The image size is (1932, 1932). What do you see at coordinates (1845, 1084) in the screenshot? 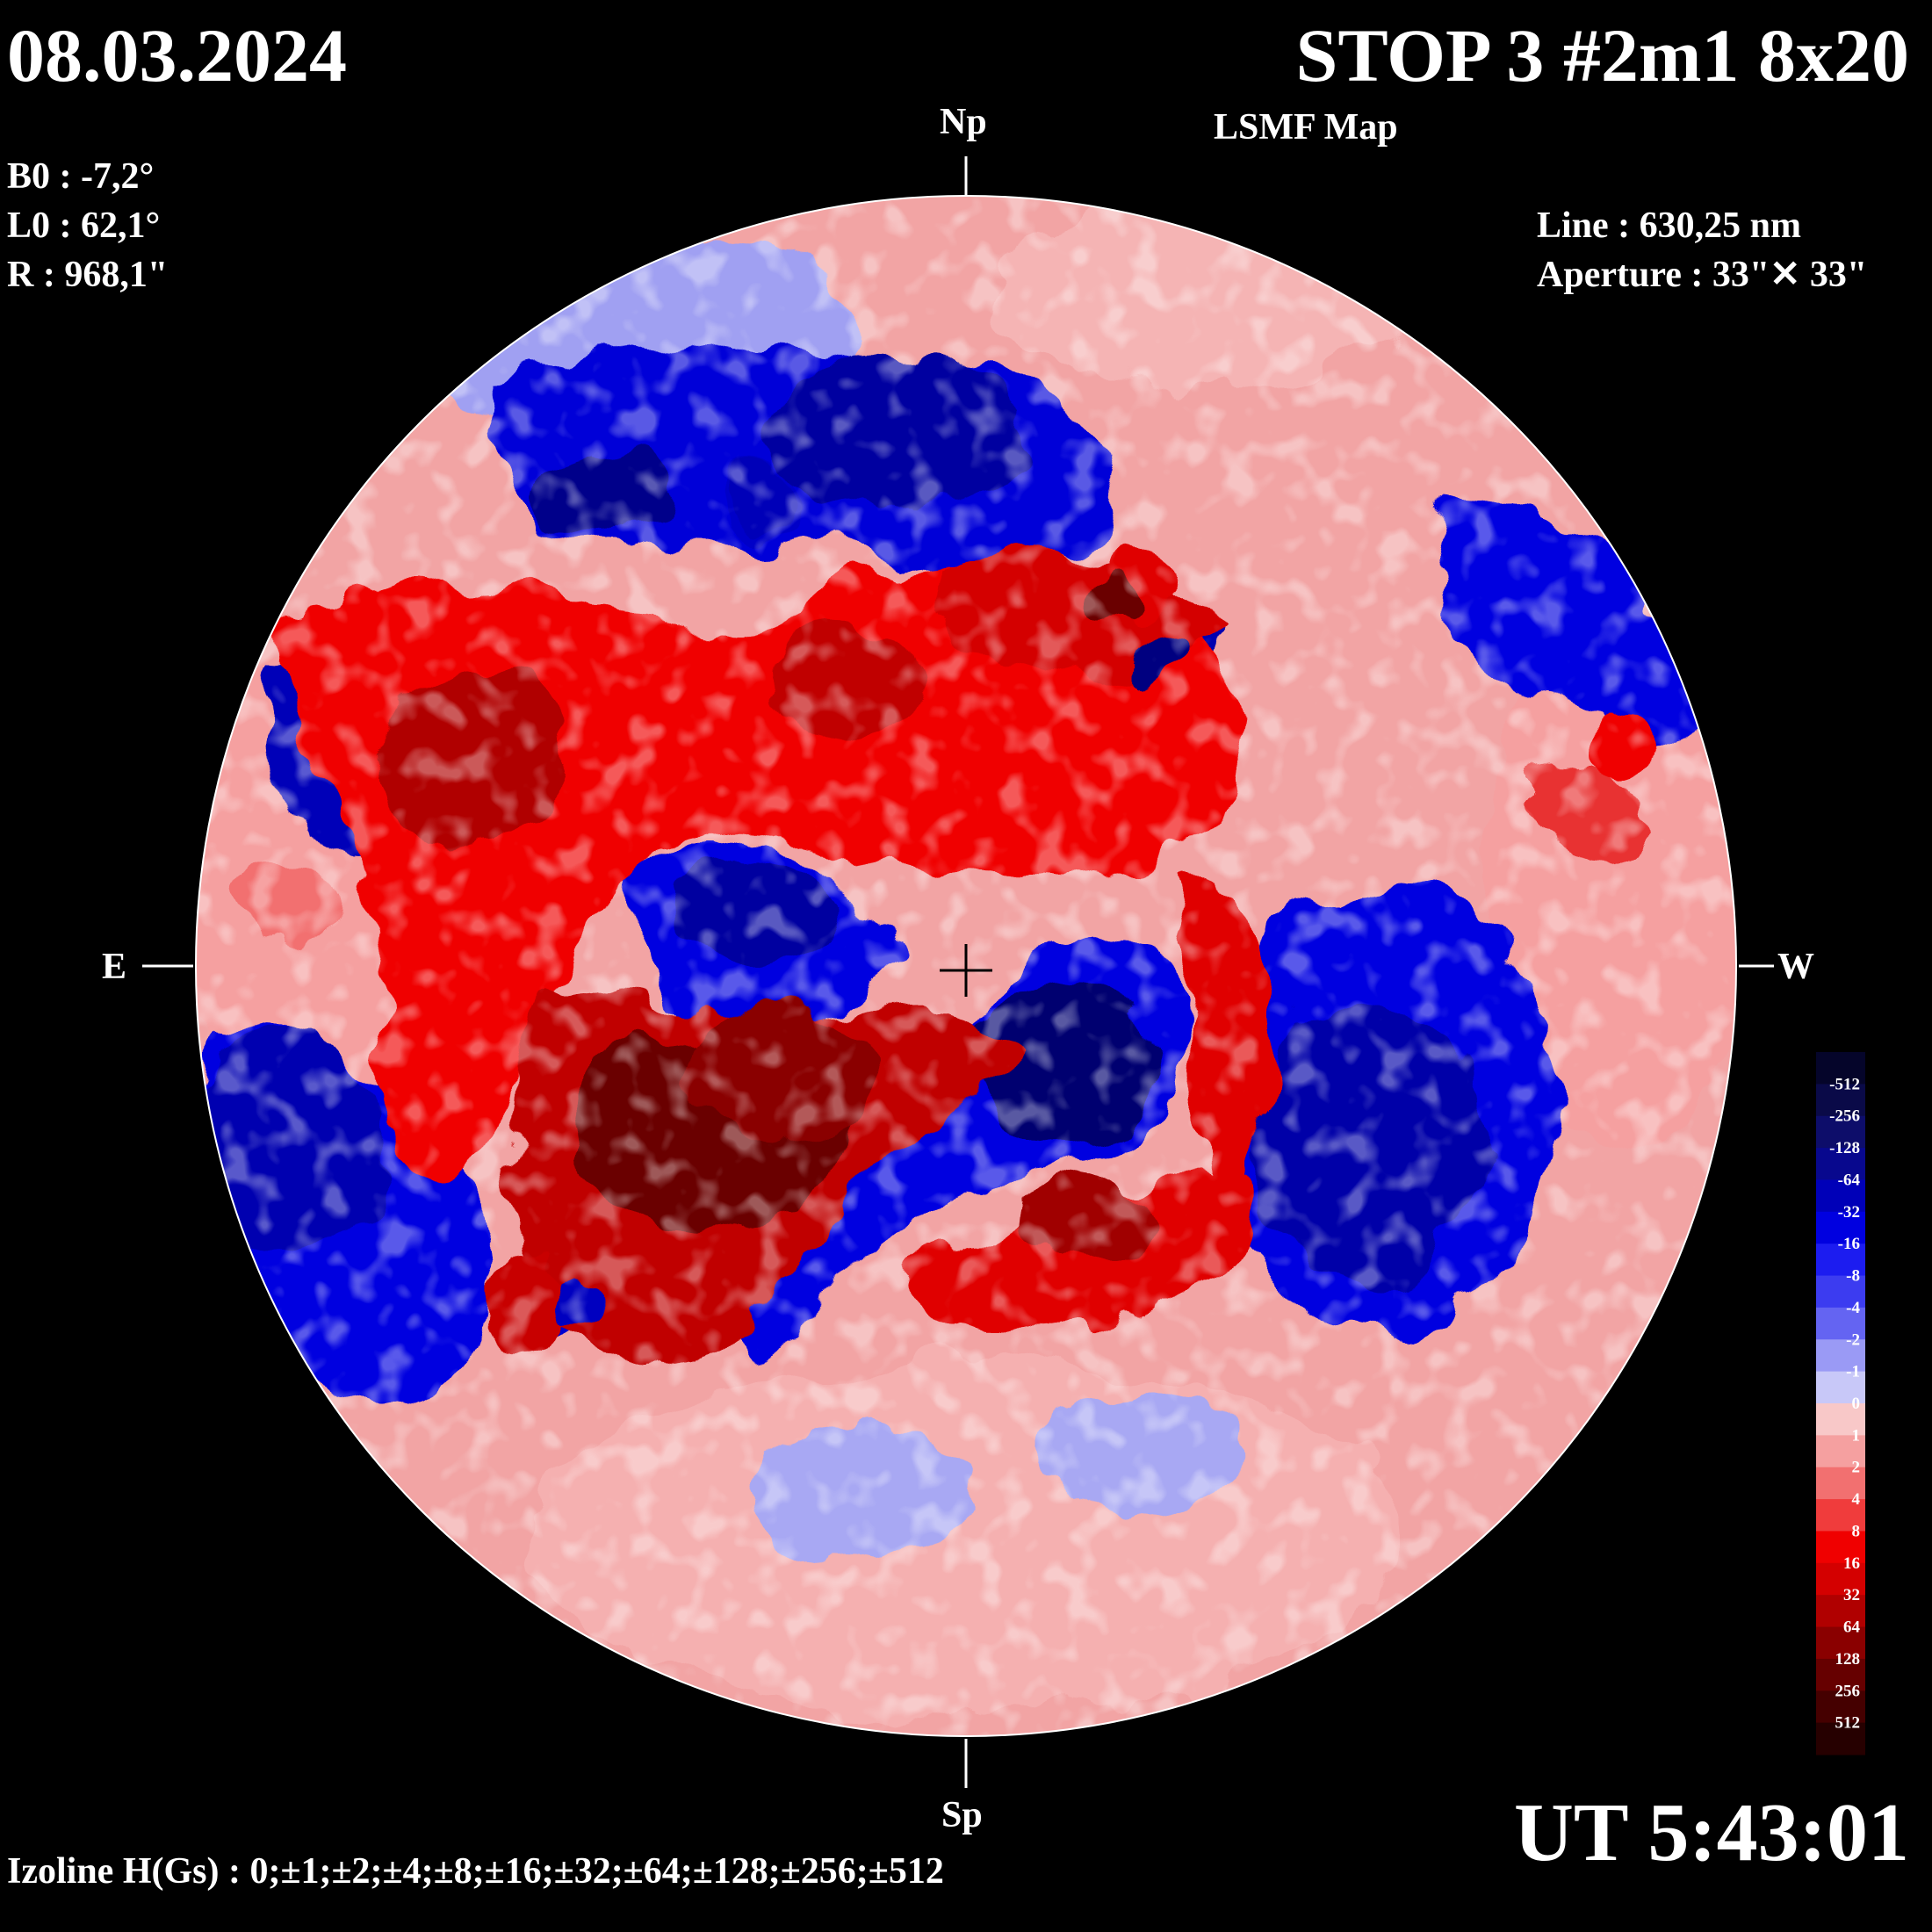
I see `colorbar-label: -512` at bounding box center [1845, 1084].